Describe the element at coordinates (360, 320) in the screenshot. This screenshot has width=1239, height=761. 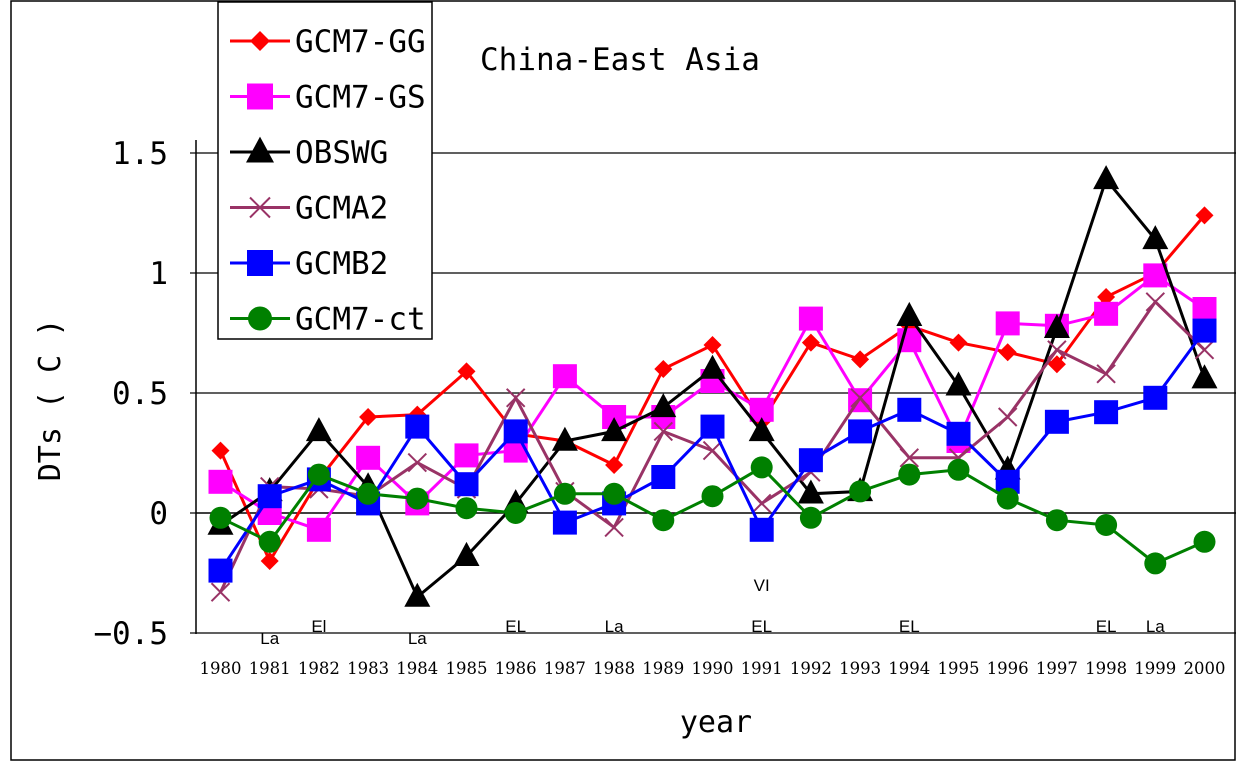
I see `legend-label: GCM7-ct` at that location.